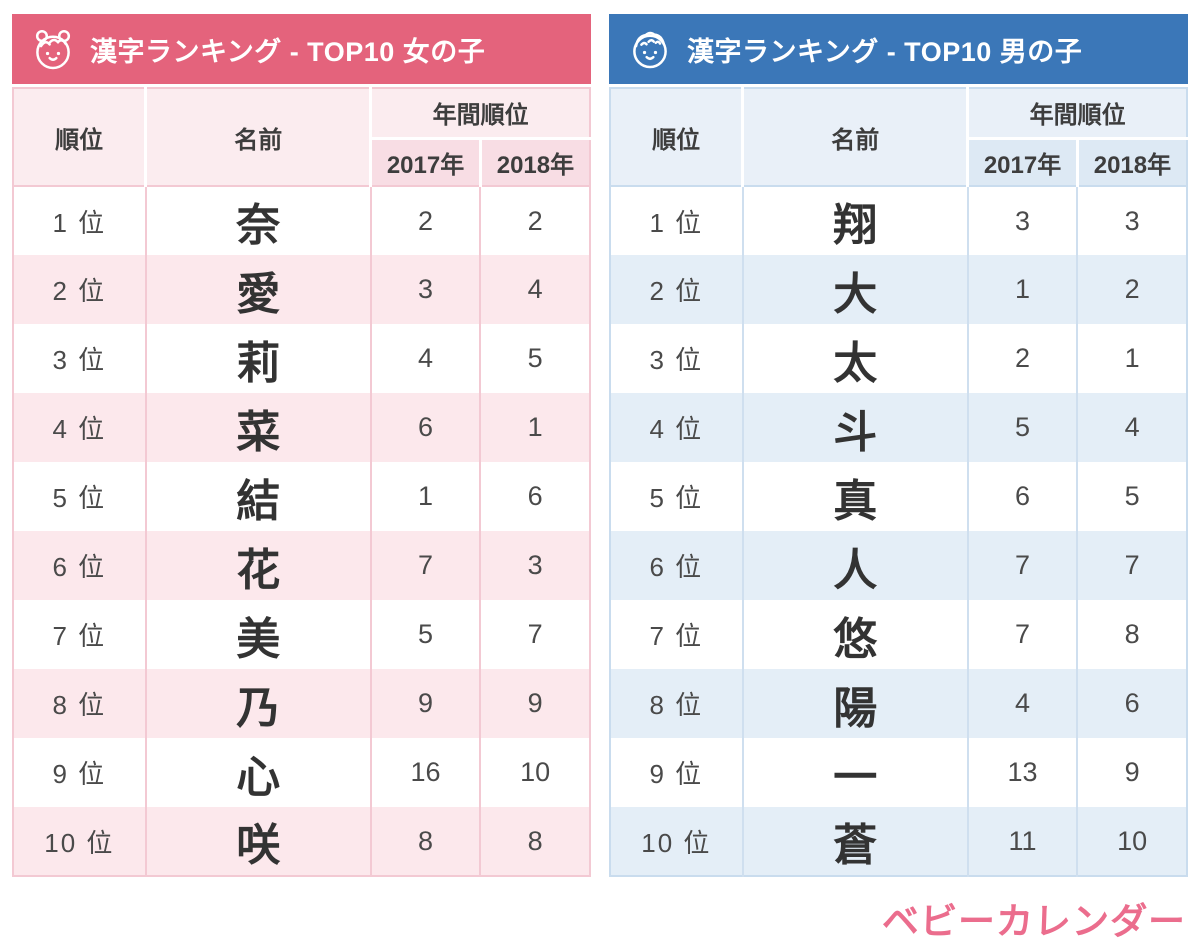 The height and width of the screenshot is (948, 1200). What do you see at coordinates (53, 50) in the screenshot?
I see `baby-girl-icon` at bounding box center [53, 50].